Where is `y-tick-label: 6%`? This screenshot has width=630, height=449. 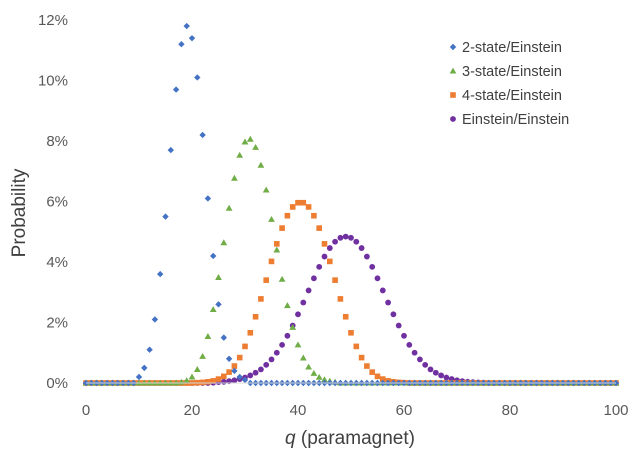 y-tick-label: 6% is located at coordinates (57, 202).